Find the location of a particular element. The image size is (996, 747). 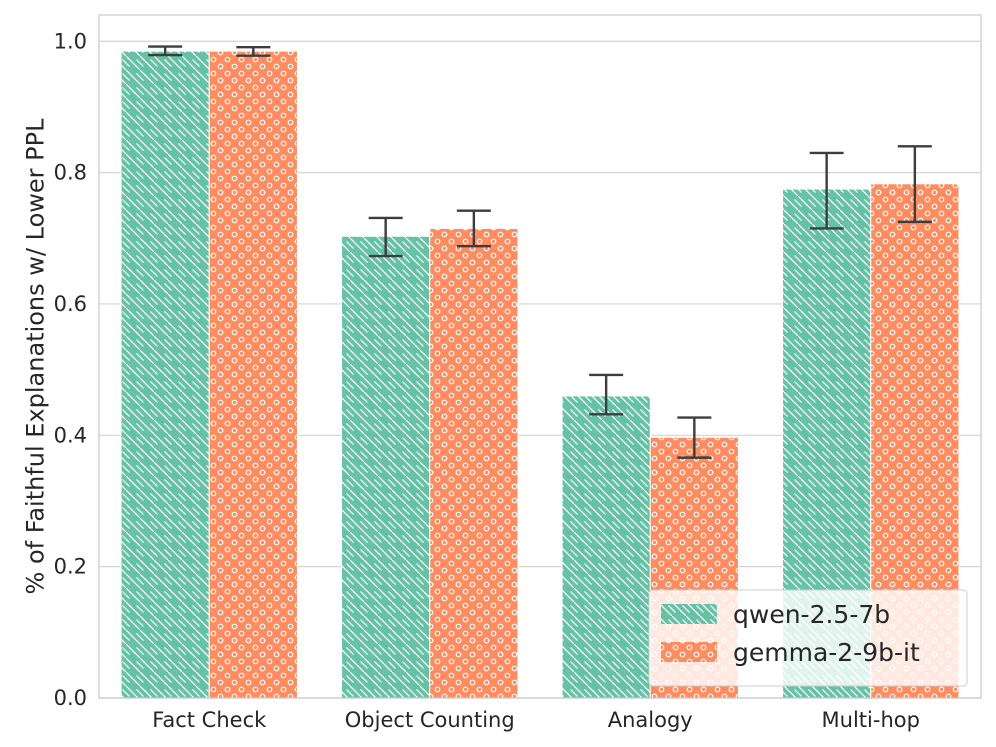

x-tick-label: Fact Check is located at coordinates (209, 720).